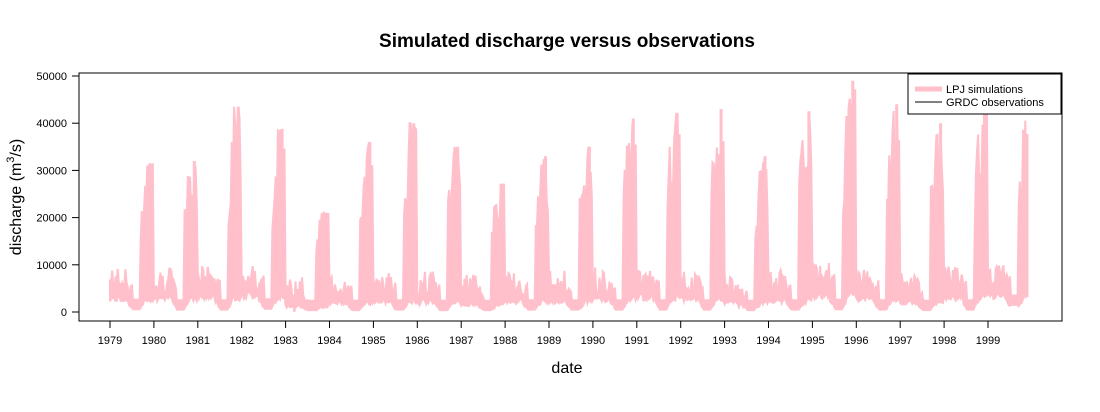 The image size is (1100, 412). What do you see at coordinates (58, 195) in the screenshot?
I see `y-axis: 0 10000 20000 30000 40000 50000` at bounding box center [58, 195].